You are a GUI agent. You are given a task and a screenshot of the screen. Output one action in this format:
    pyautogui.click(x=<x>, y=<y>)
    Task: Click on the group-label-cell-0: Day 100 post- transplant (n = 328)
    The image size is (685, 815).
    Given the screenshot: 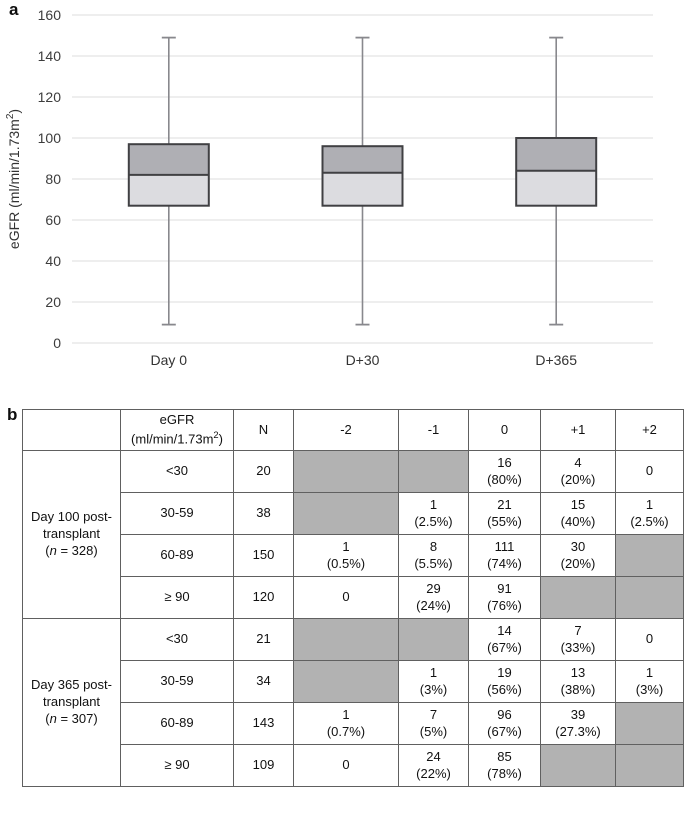 What is the action you would take?
    pyautogui.click(x=71, y=535)
    